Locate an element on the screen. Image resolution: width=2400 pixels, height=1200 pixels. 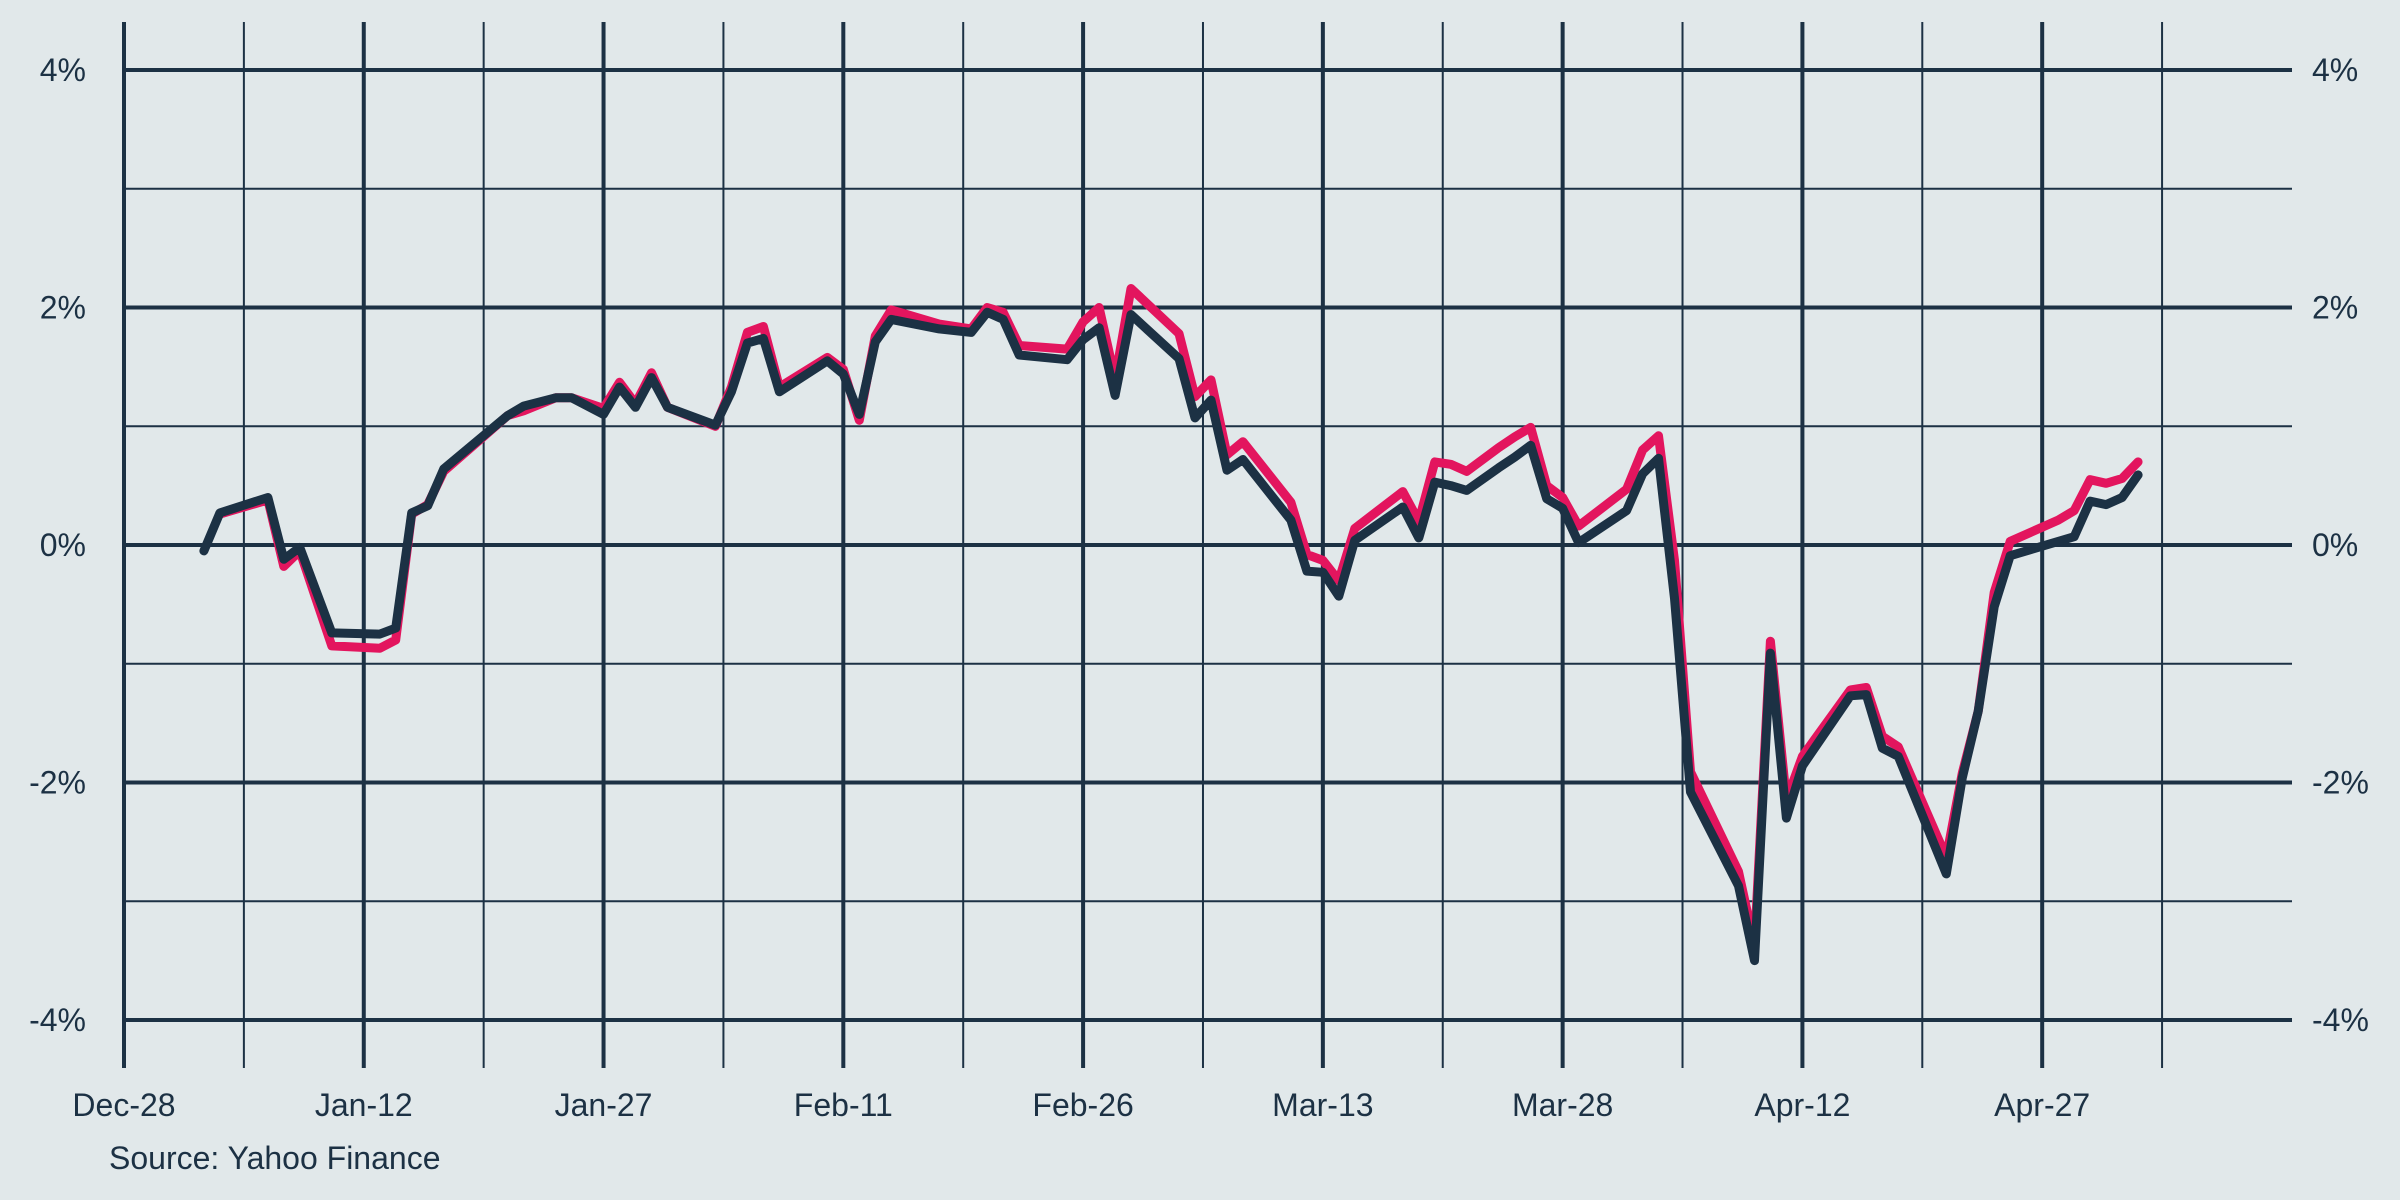
y-tick-label-left: 2% is located at coordinates (63, 308).